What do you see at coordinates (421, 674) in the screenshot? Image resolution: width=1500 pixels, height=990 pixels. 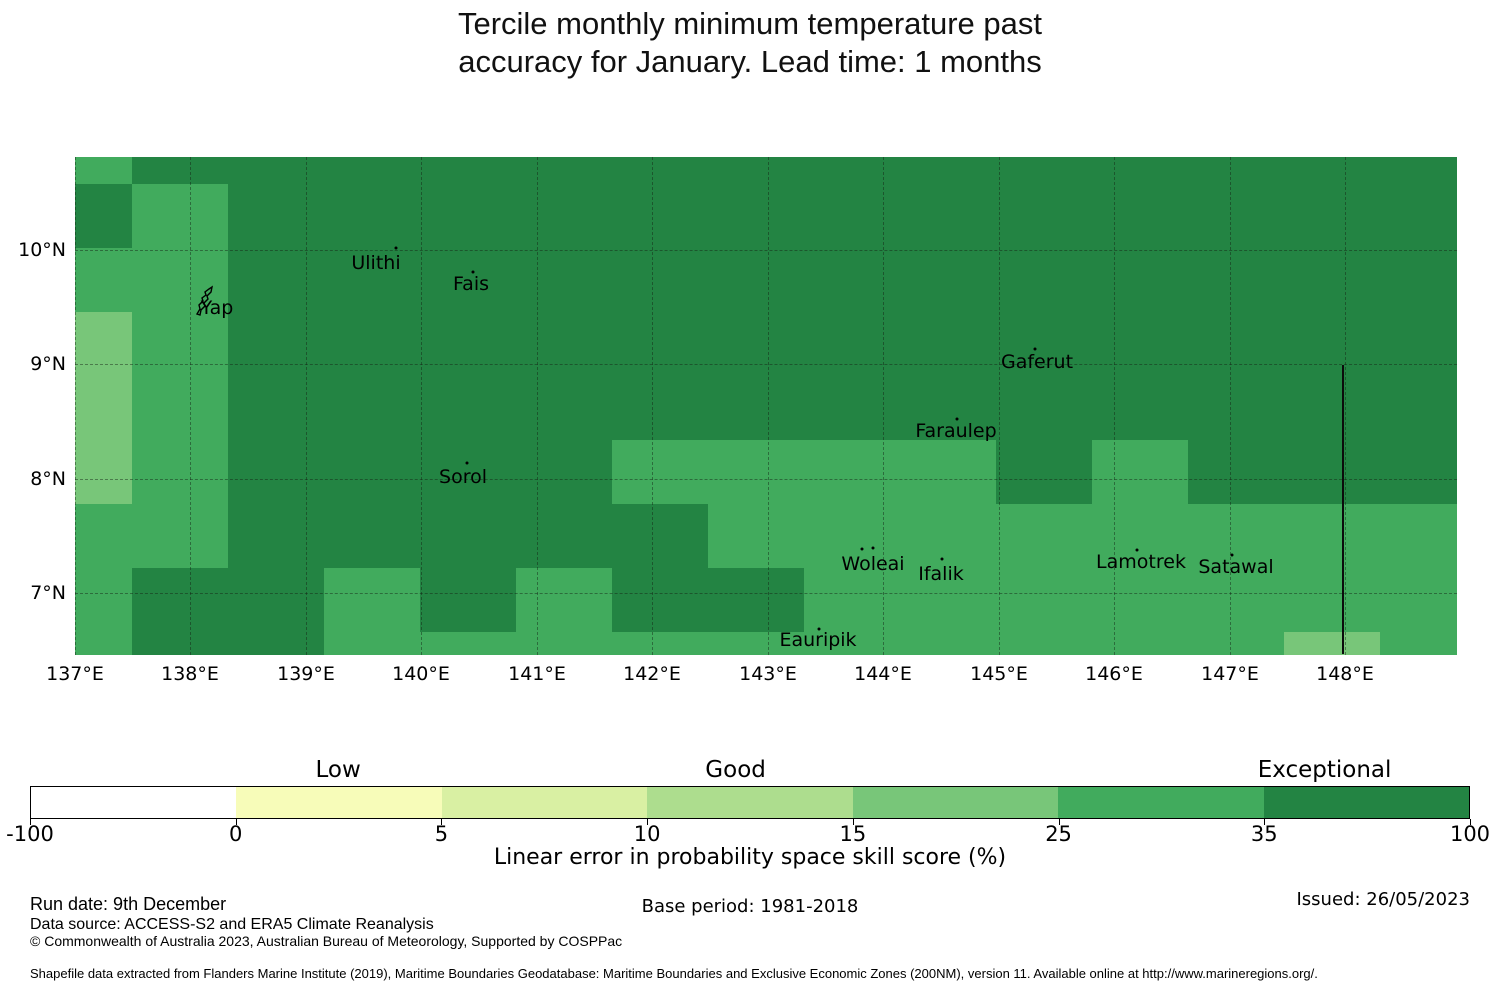 I see `x-tick-label: 140°E` at bounding box center [421, 674].